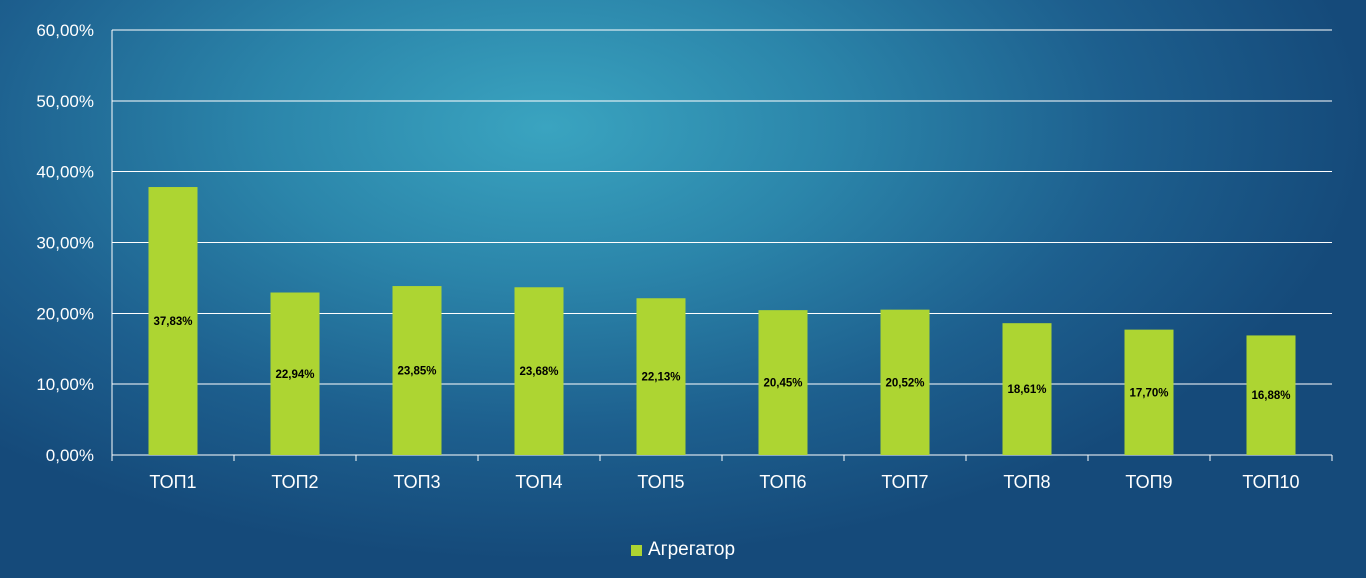  I want to click on data-label: 22,13%, so click(660, 378).